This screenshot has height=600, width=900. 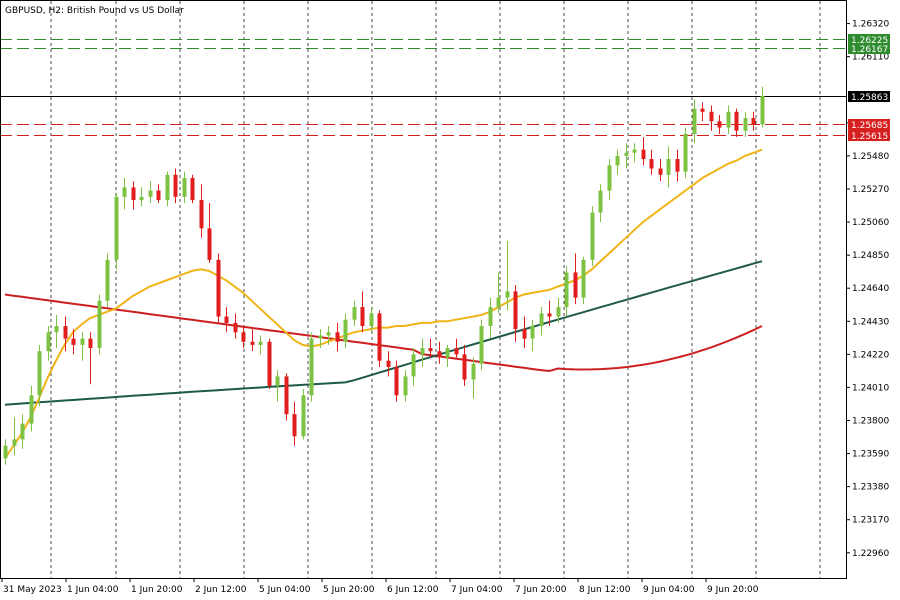 What do you see at coordinates (870, 554) in the screenshot?
I see `y-tick-label: 1.22960` at bounding box center [870, 554].